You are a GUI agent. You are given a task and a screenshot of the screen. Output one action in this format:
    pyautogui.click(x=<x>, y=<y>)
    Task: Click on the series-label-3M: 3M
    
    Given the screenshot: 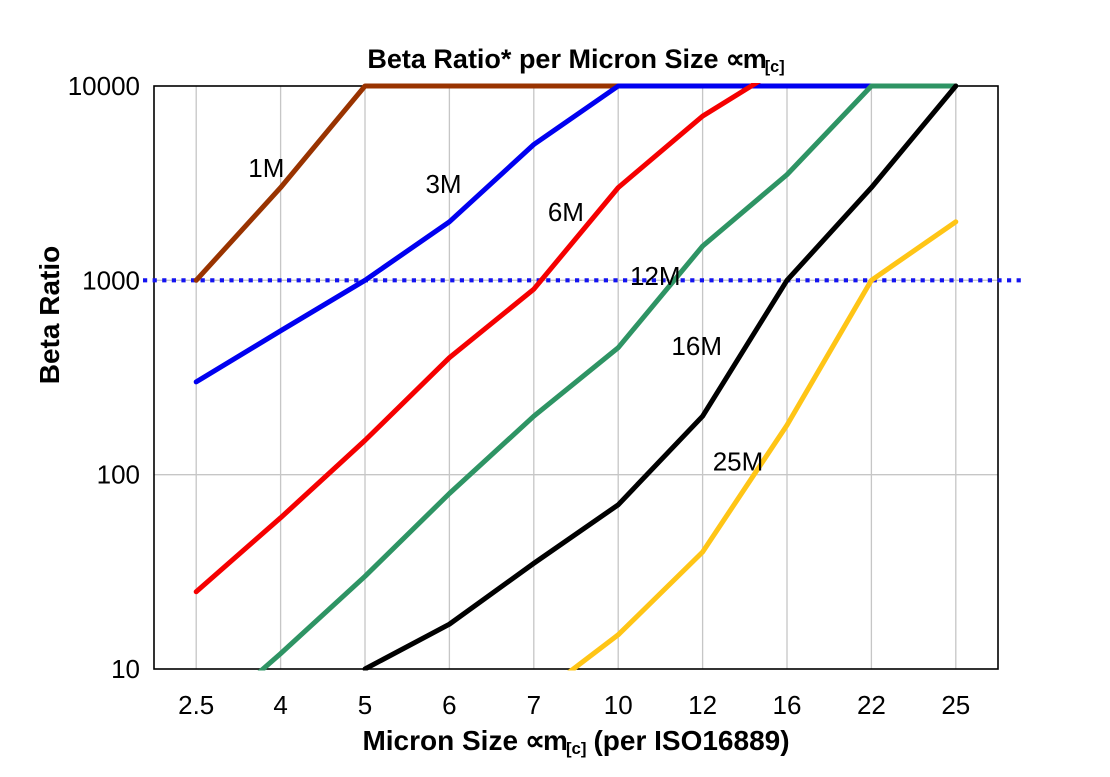 What is the action you would take?
    pyautogui.click(x=443, y=184)
    